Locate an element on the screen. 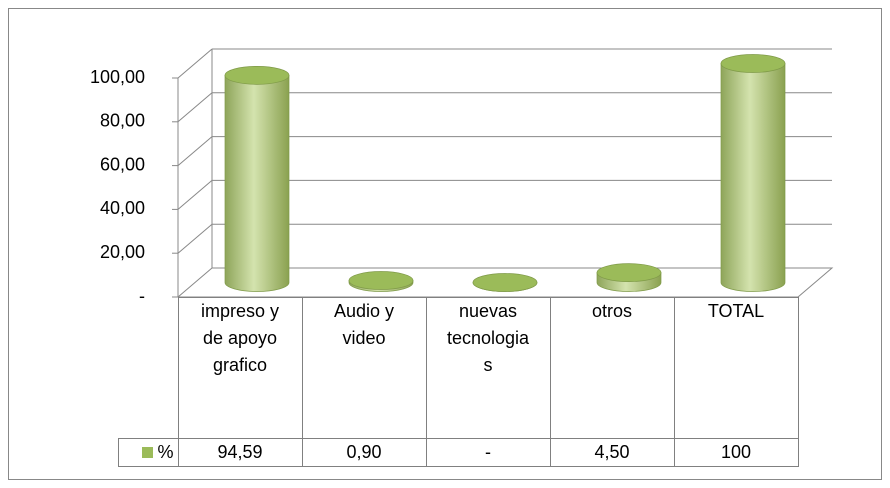 The height and width of the screenshot is (488, 890). y-tick-label: - is located at coordinates (142, 296).